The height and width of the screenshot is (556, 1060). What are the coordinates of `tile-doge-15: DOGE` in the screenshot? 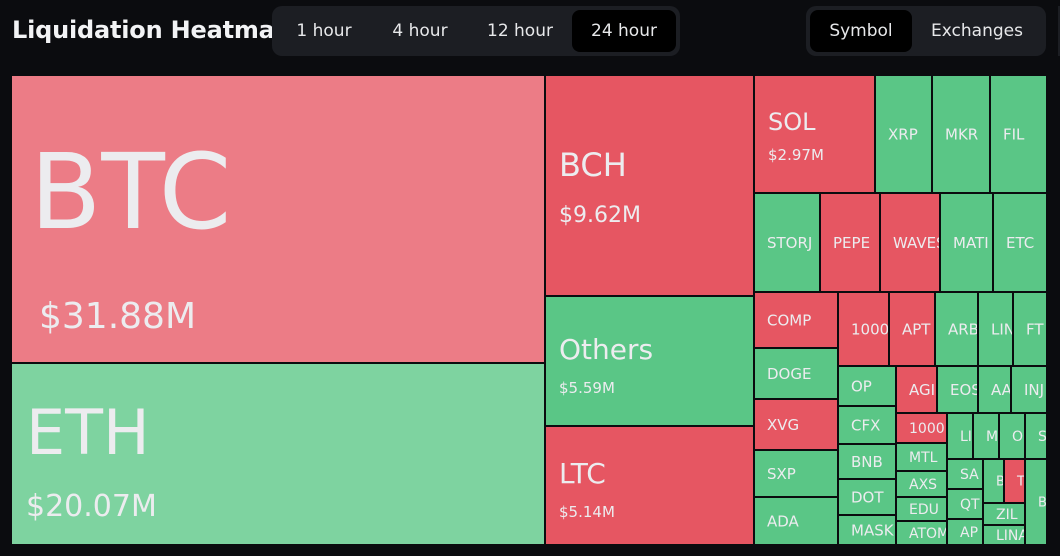 It's located at (796, 373).